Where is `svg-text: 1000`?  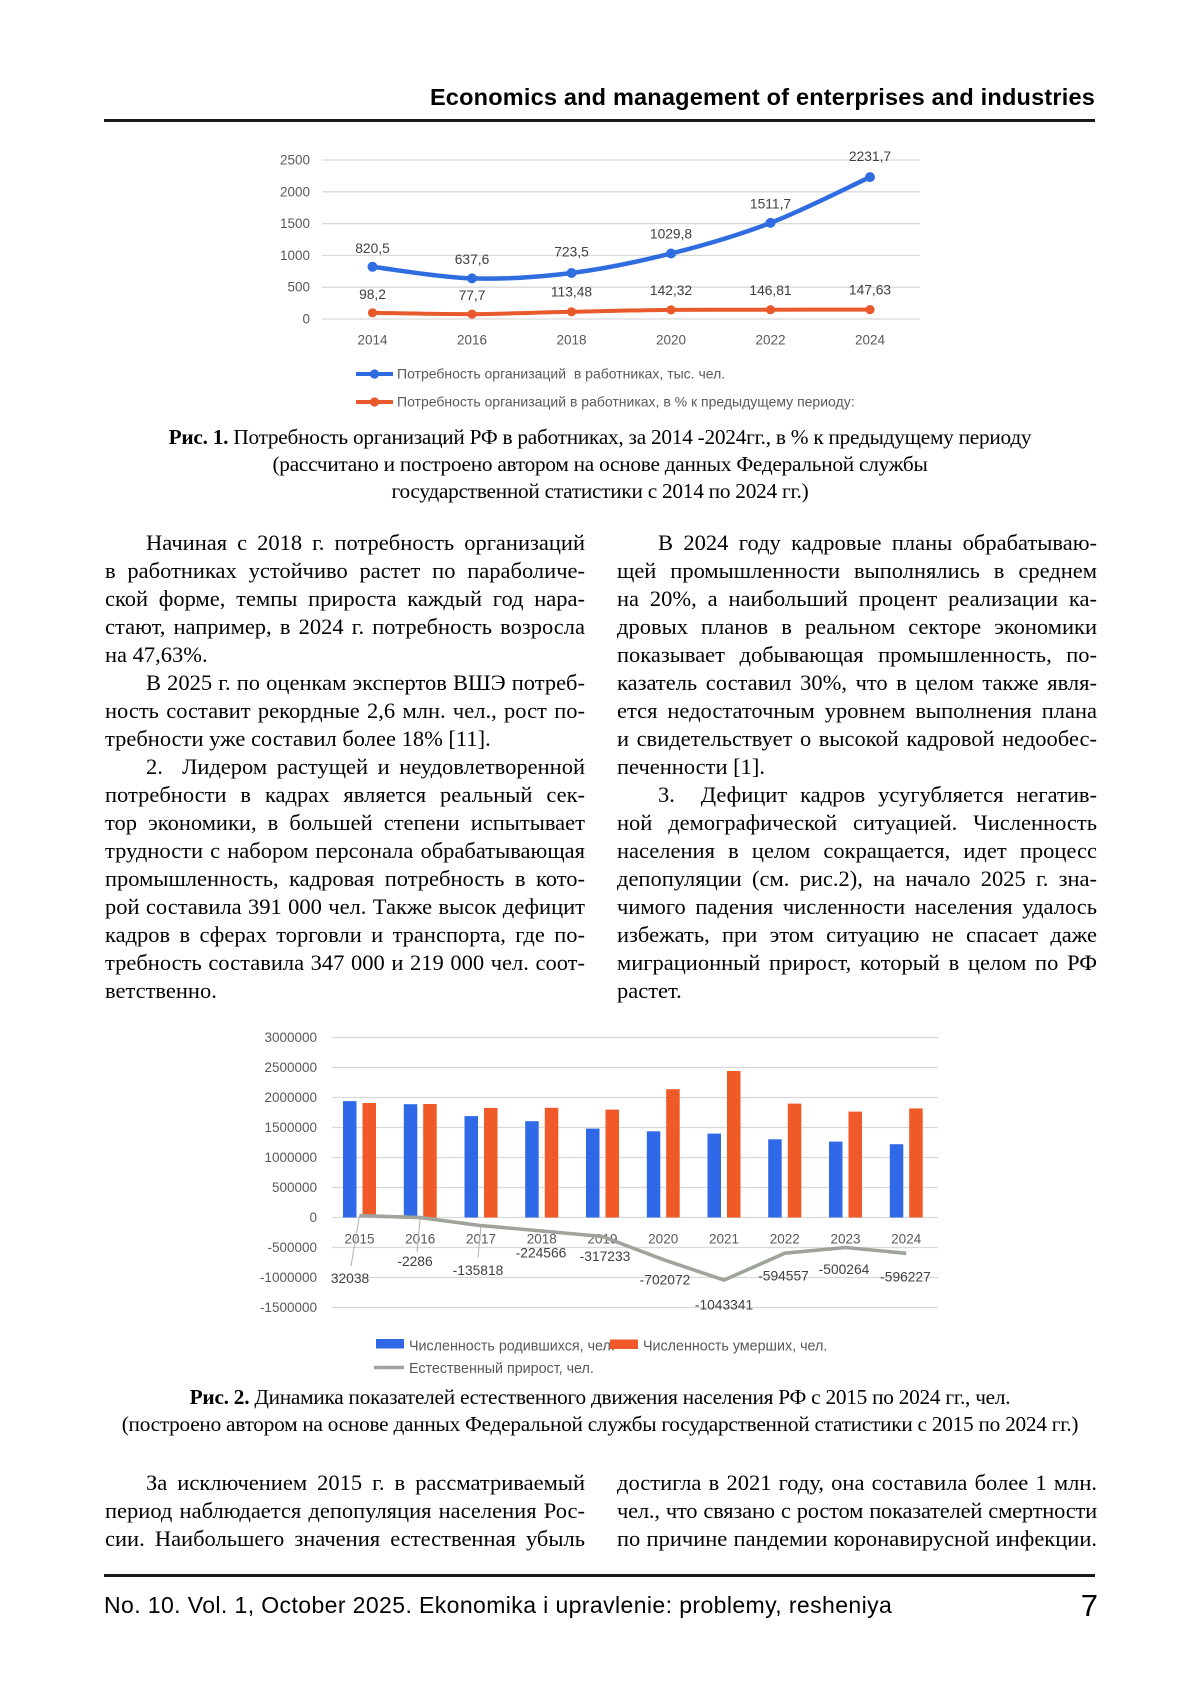
svg-text: 1000 is located at coordinates (295, 255).